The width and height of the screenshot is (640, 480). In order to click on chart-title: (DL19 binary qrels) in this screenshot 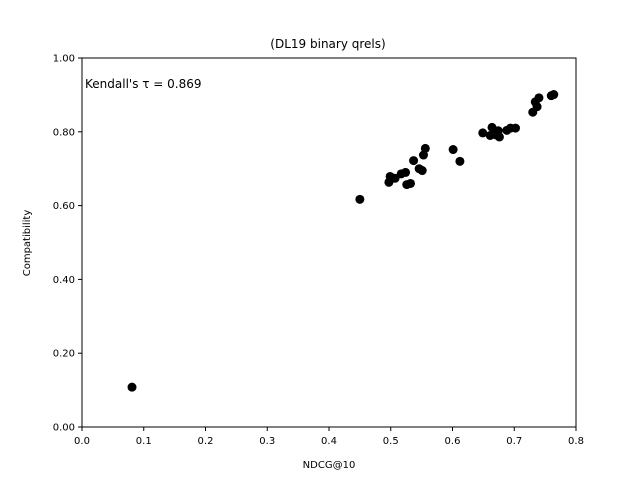, I will do `click(327, 44)`.